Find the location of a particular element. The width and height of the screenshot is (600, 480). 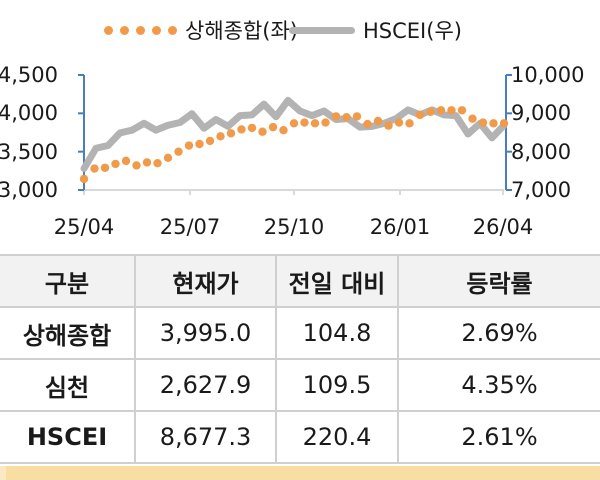

row-name: 상해종합 is located at coordinates (68, 333).